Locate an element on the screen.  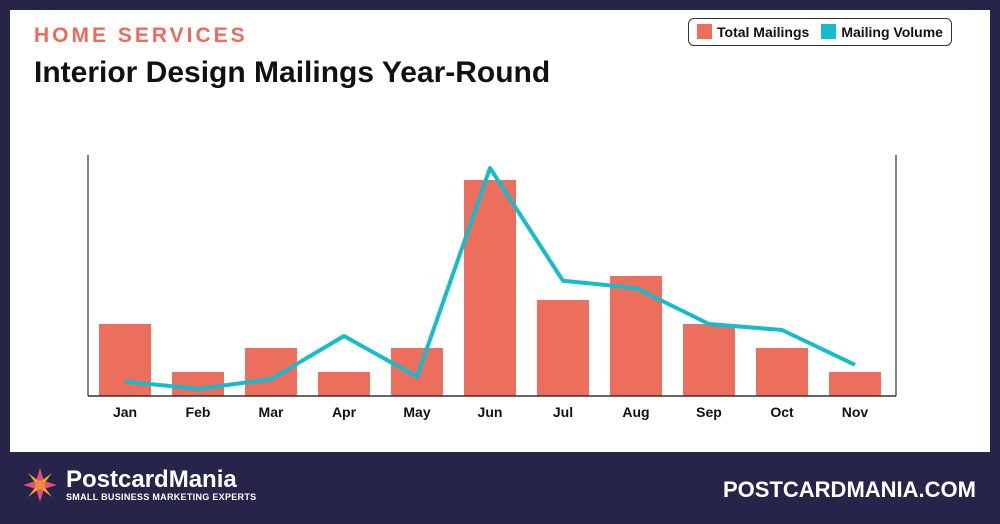
bar-sep is located at coordinates (709, 360).